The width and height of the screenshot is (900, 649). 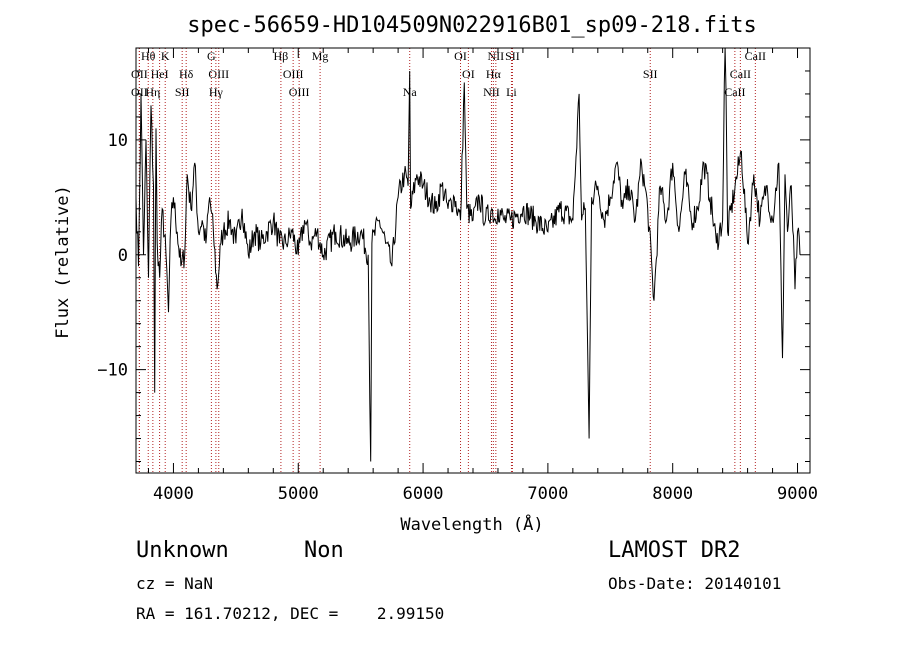 I want to click on marker-label: Hδ, so click(x=186, y=74).